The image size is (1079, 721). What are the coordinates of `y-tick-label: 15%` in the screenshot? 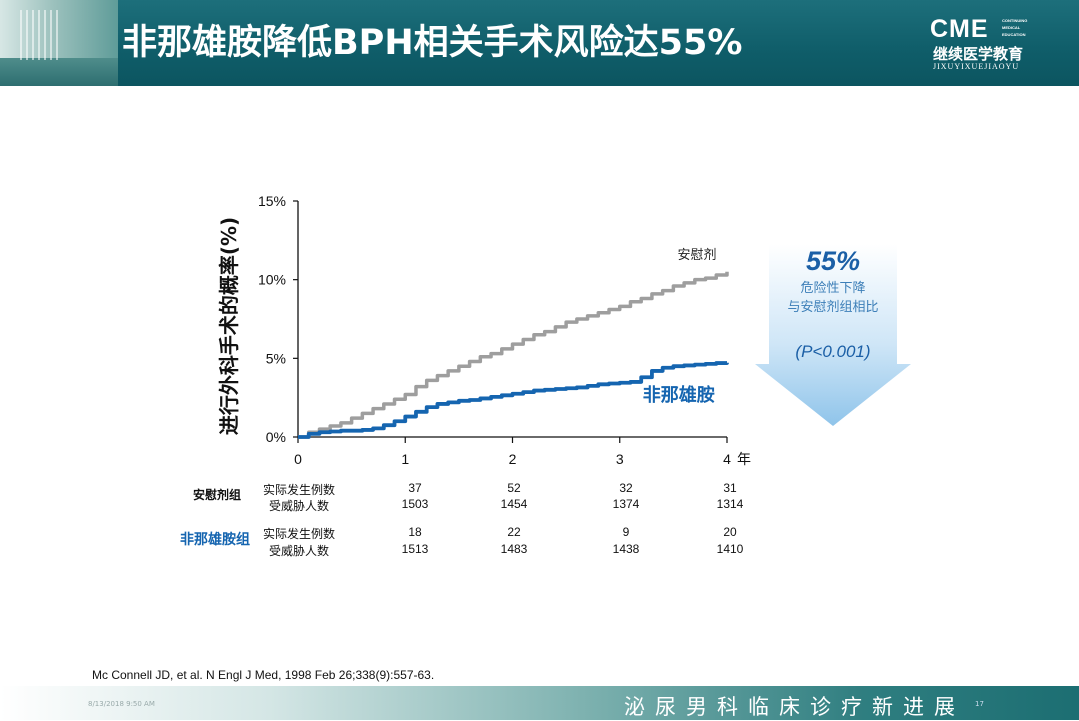 It's located at (272, 201).